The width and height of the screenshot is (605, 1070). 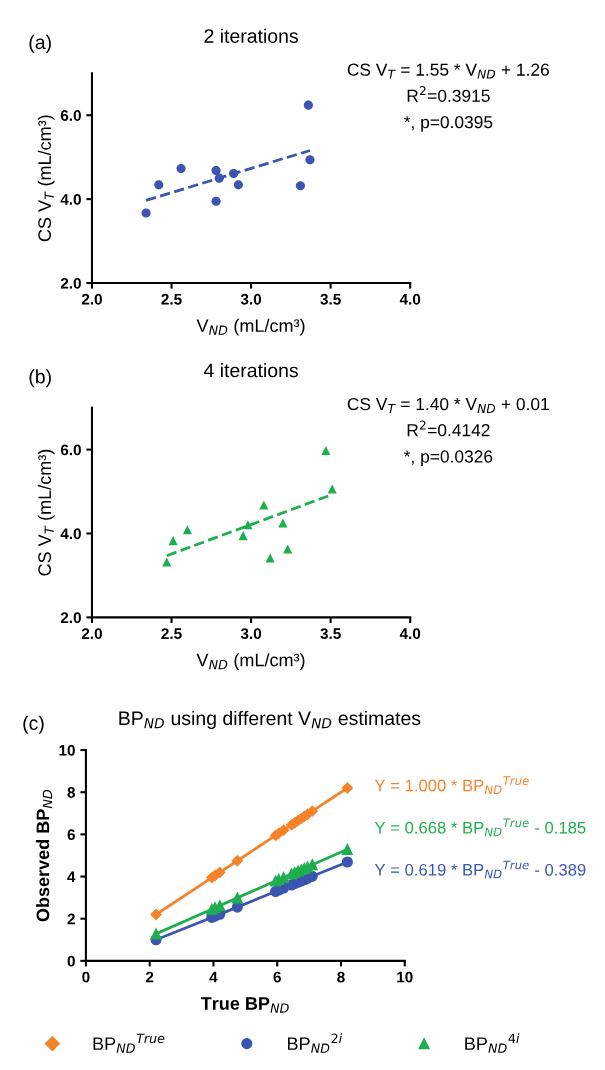 What do you see at coordinates (44, 855) in the screenshot?
I see `y-axis-title: Observed BP$_{ND}$` at bounding box center [44, 855].